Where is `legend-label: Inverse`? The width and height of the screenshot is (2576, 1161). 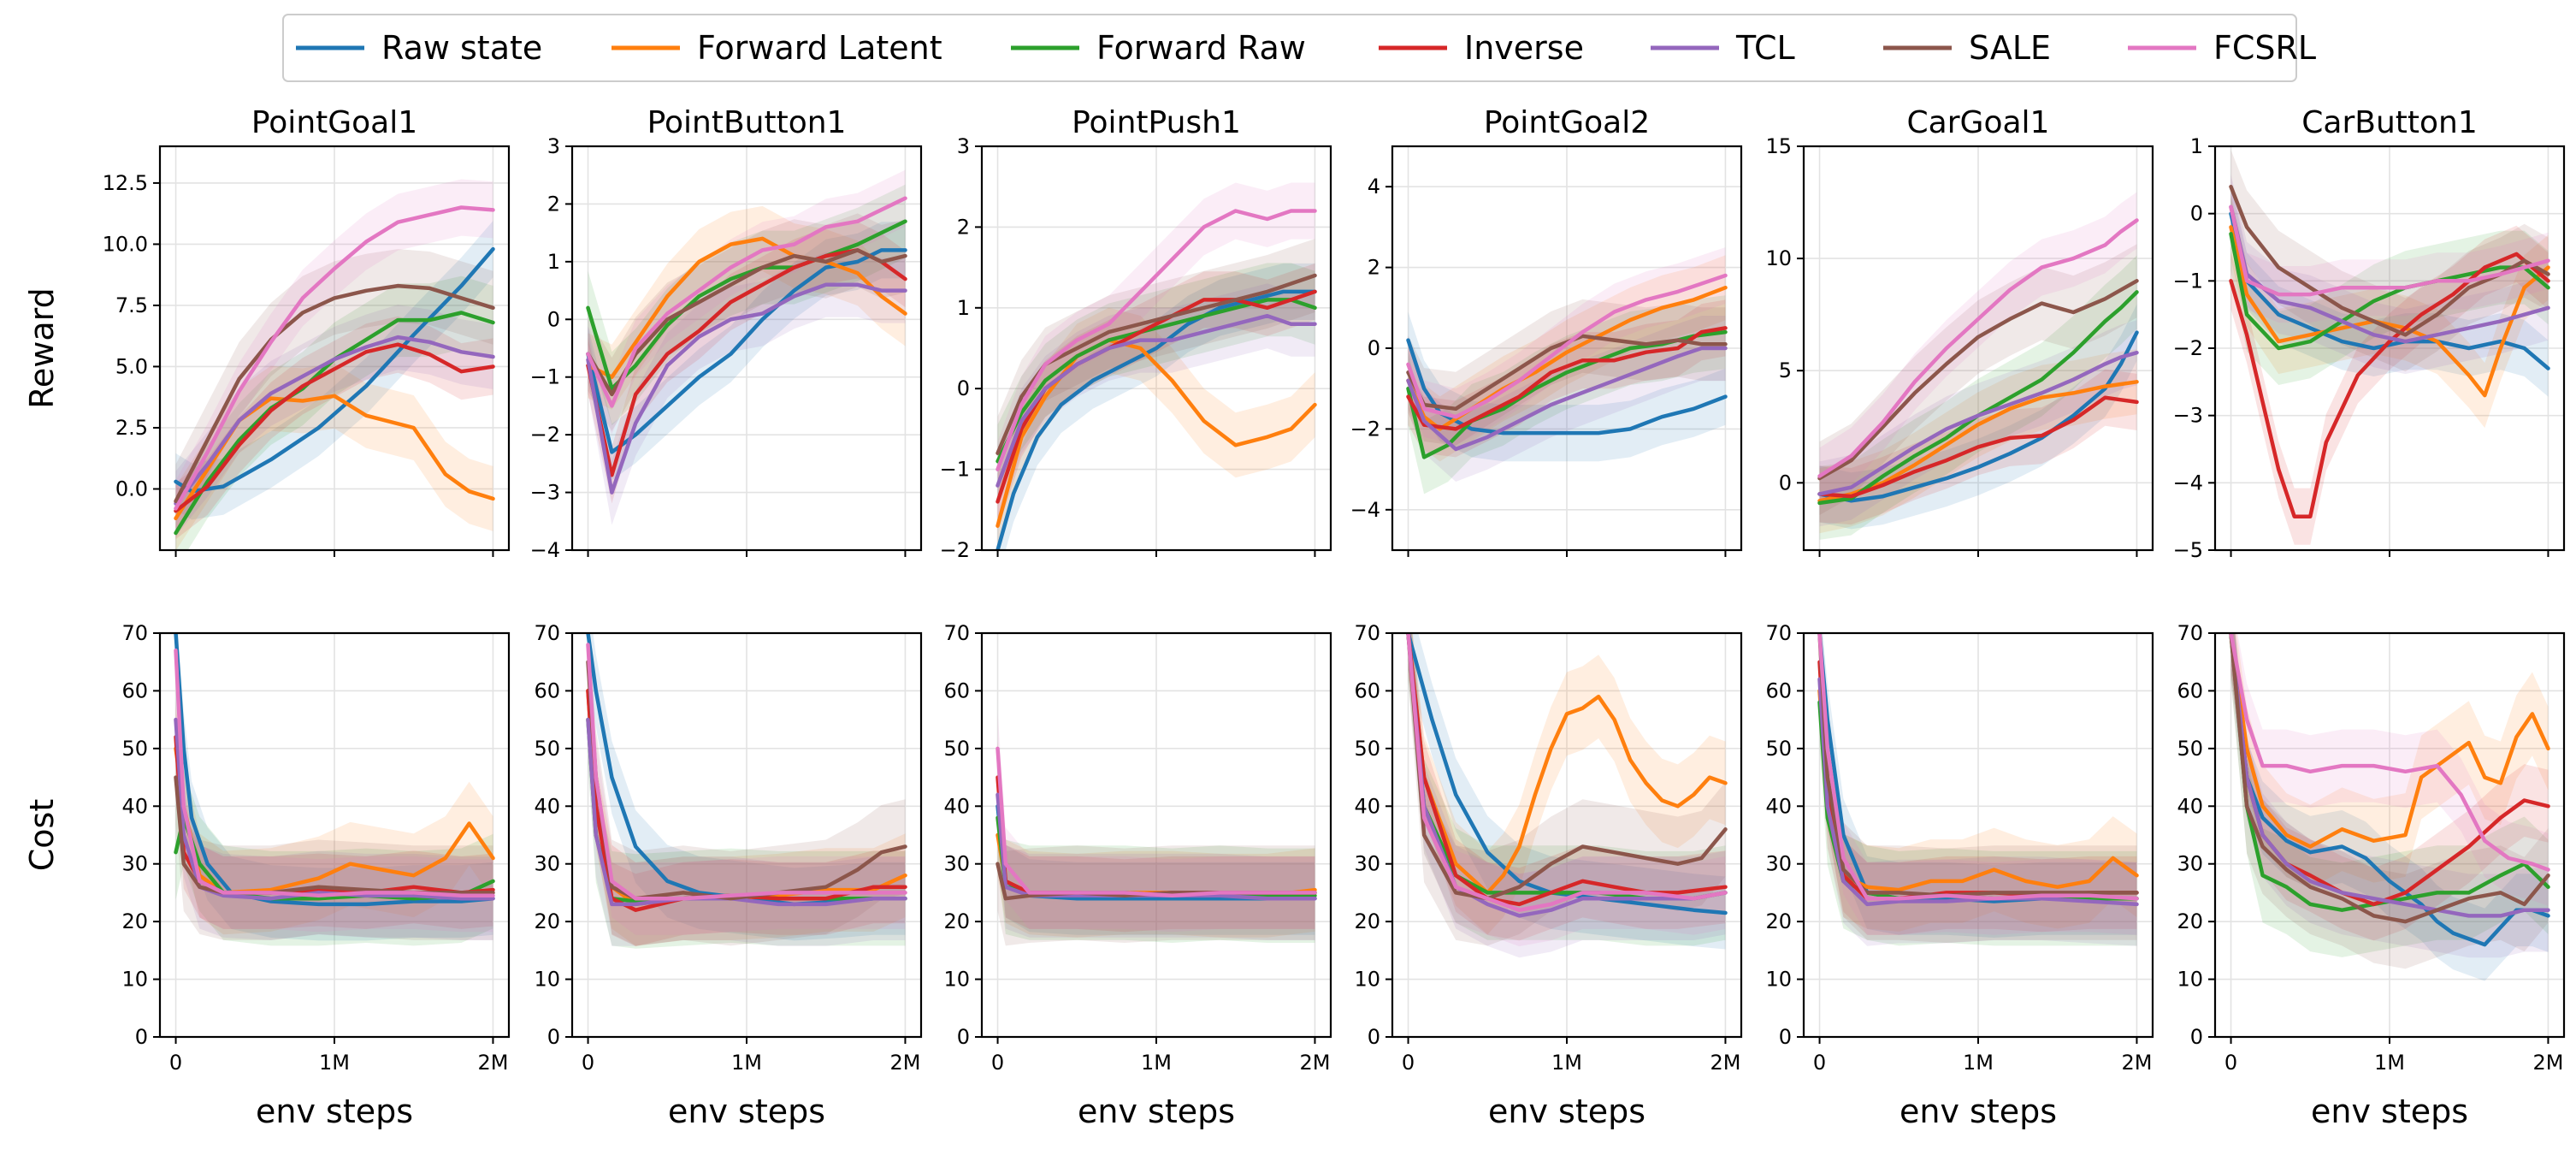
legend-label: Inverse is located at coordinates (1524, 48).